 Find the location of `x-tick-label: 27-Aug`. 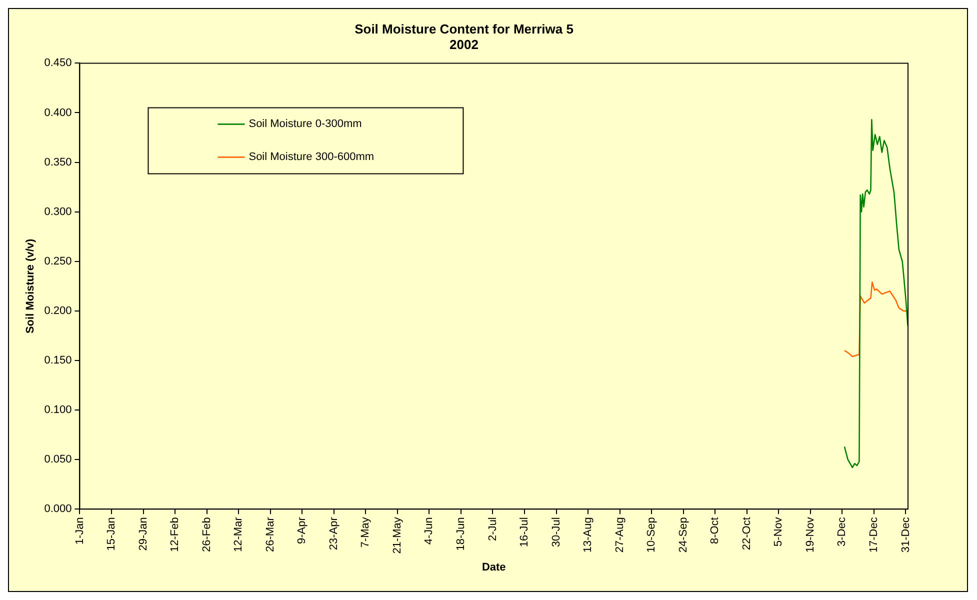

x-tick-label: 27-Aug is located at coordinates (620, 535).